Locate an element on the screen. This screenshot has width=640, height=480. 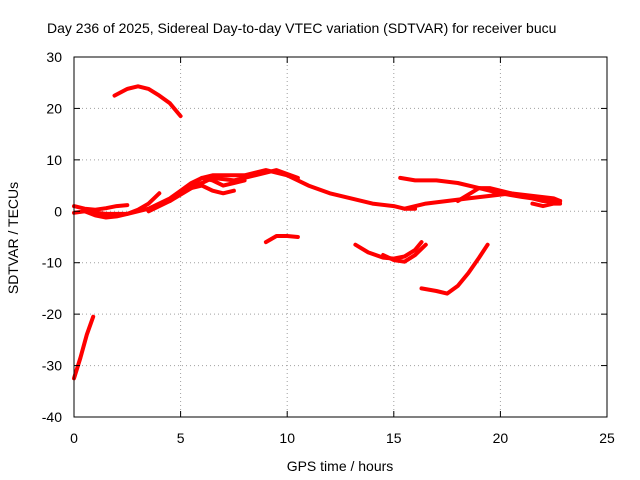
y-tick-label: 30 is located at coordinates (54, 57).